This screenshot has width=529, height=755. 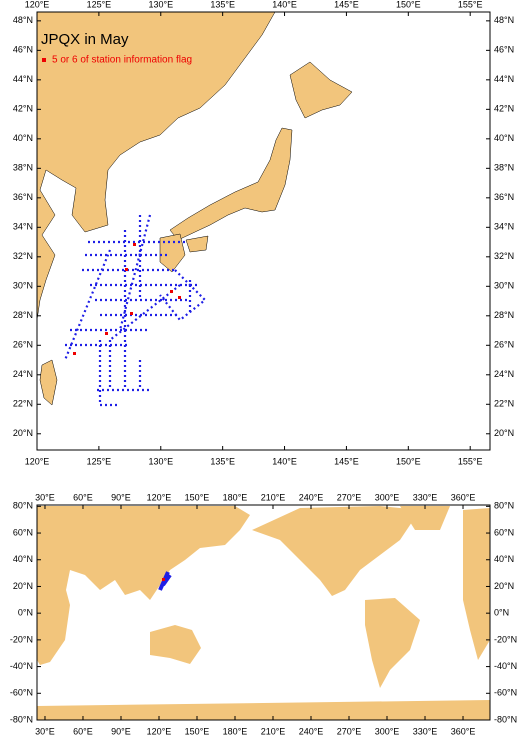 What do you see at coordinates (44, 60) in the screenshot?
I see `legend-marker` at bounding box center [44, 60].